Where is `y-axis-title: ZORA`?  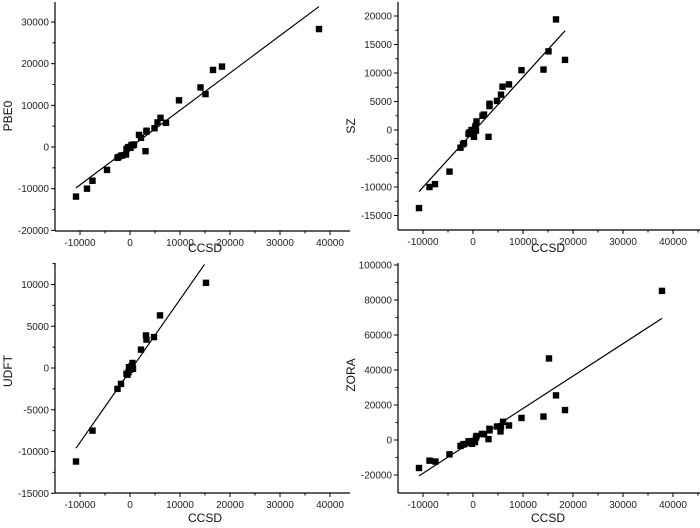 y-axis-title: ZORA is located at coordinates (351, 374).